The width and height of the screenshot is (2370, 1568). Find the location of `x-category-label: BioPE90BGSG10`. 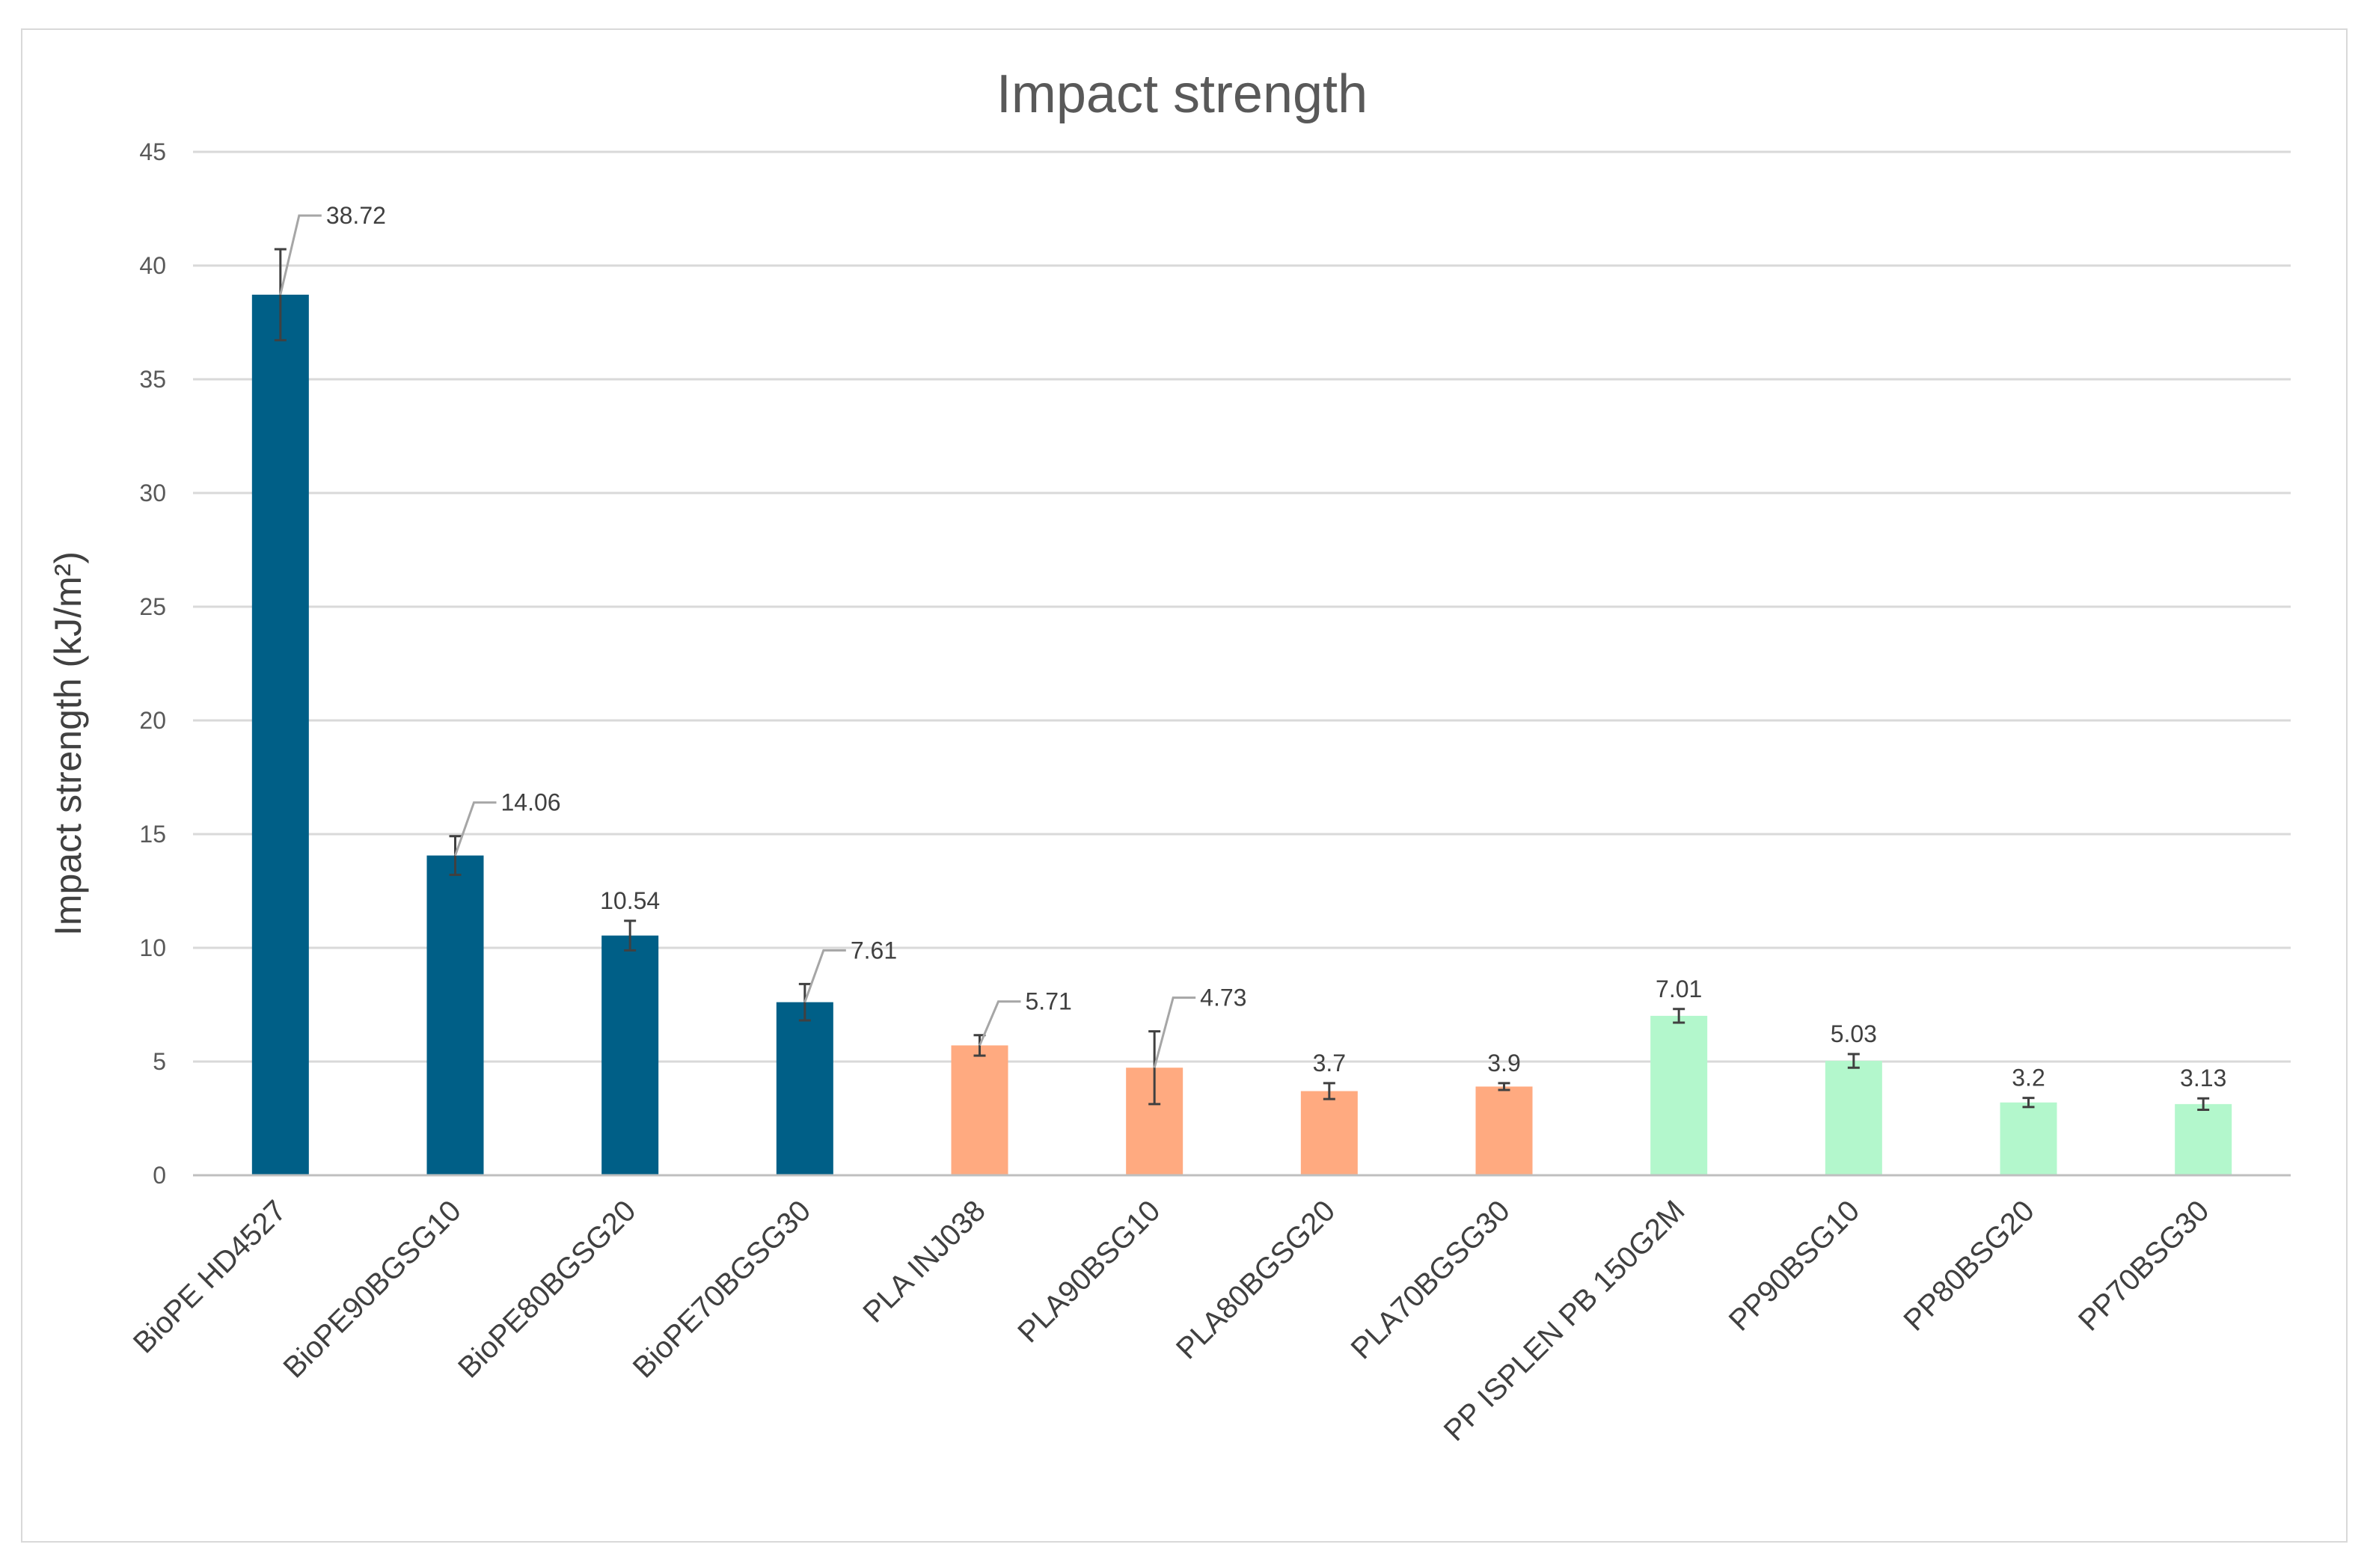

x-category-label: BioPE90BGSG10 is located at coordinates (372, 1289).